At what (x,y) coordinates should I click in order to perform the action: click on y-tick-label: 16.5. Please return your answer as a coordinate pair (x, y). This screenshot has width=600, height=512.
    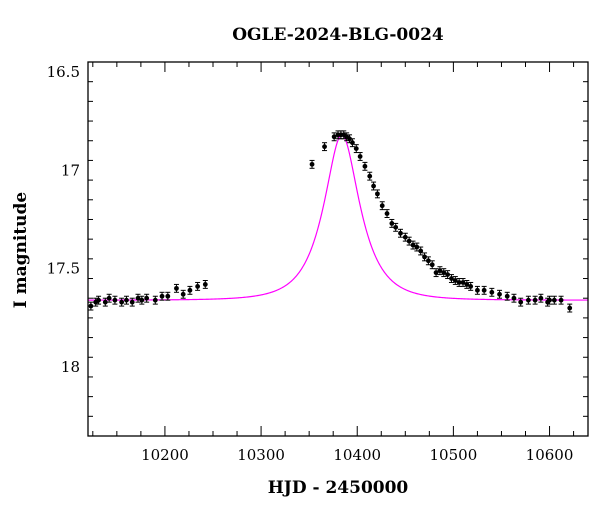
    Looking at the image, I should click on (63, 72).